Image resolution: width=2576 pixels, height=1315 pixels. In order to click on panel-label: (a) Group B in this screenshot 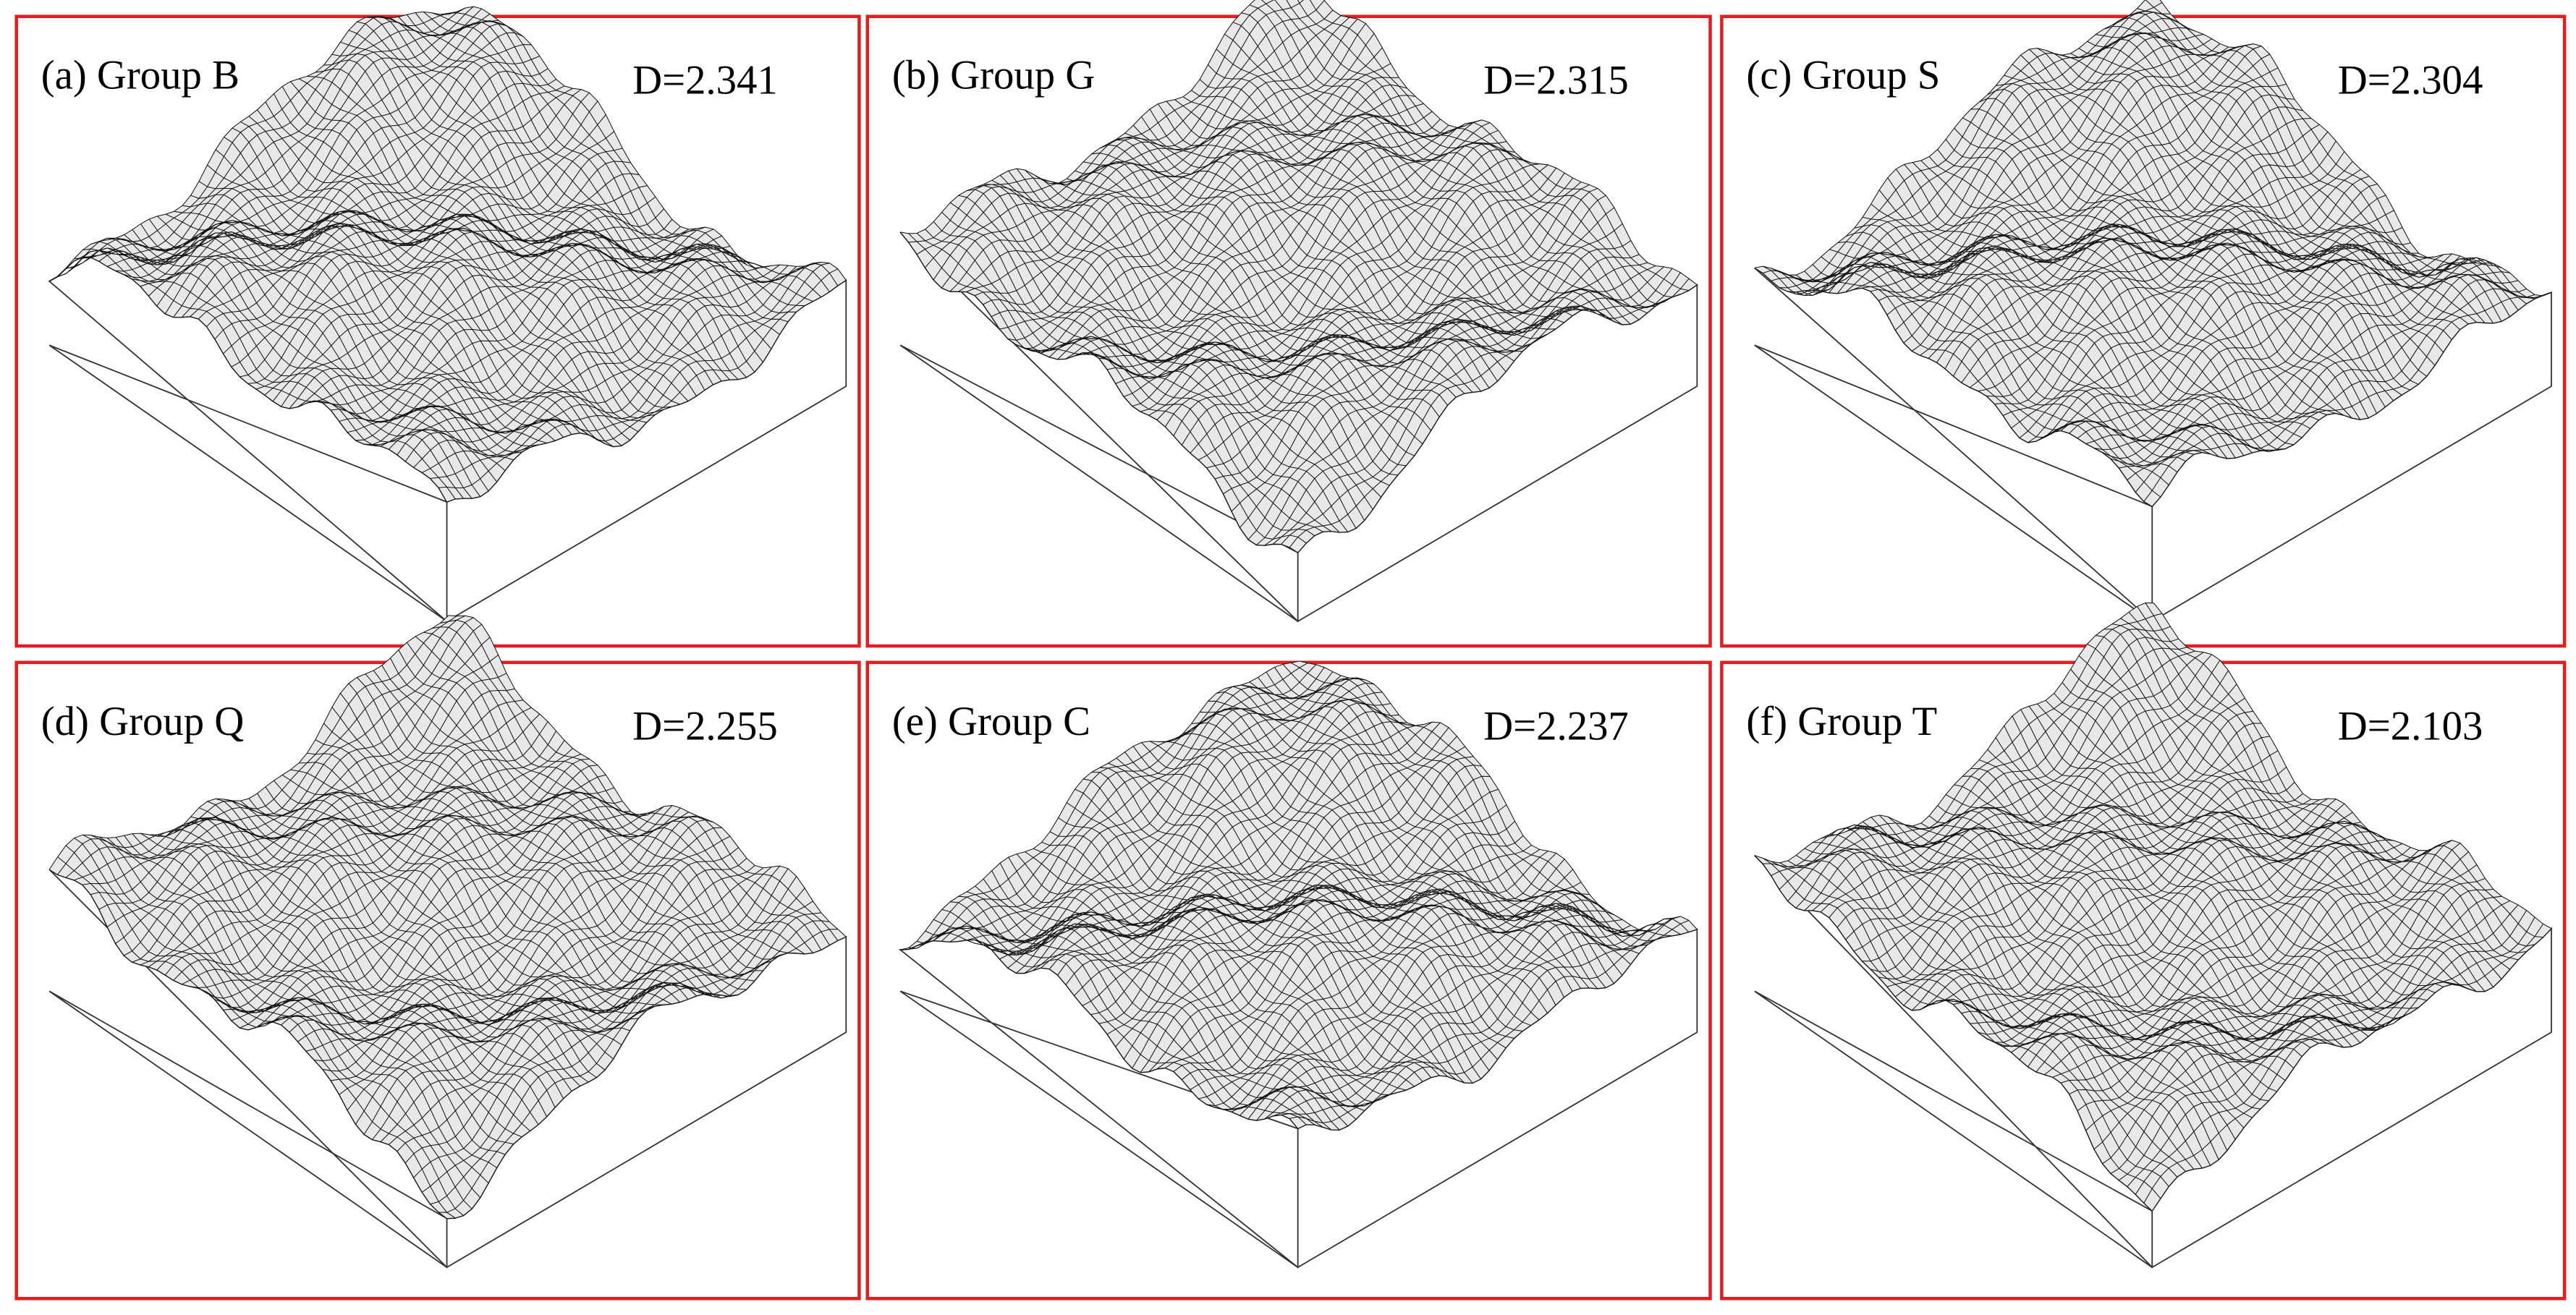, I will do `click(140, 75)`.